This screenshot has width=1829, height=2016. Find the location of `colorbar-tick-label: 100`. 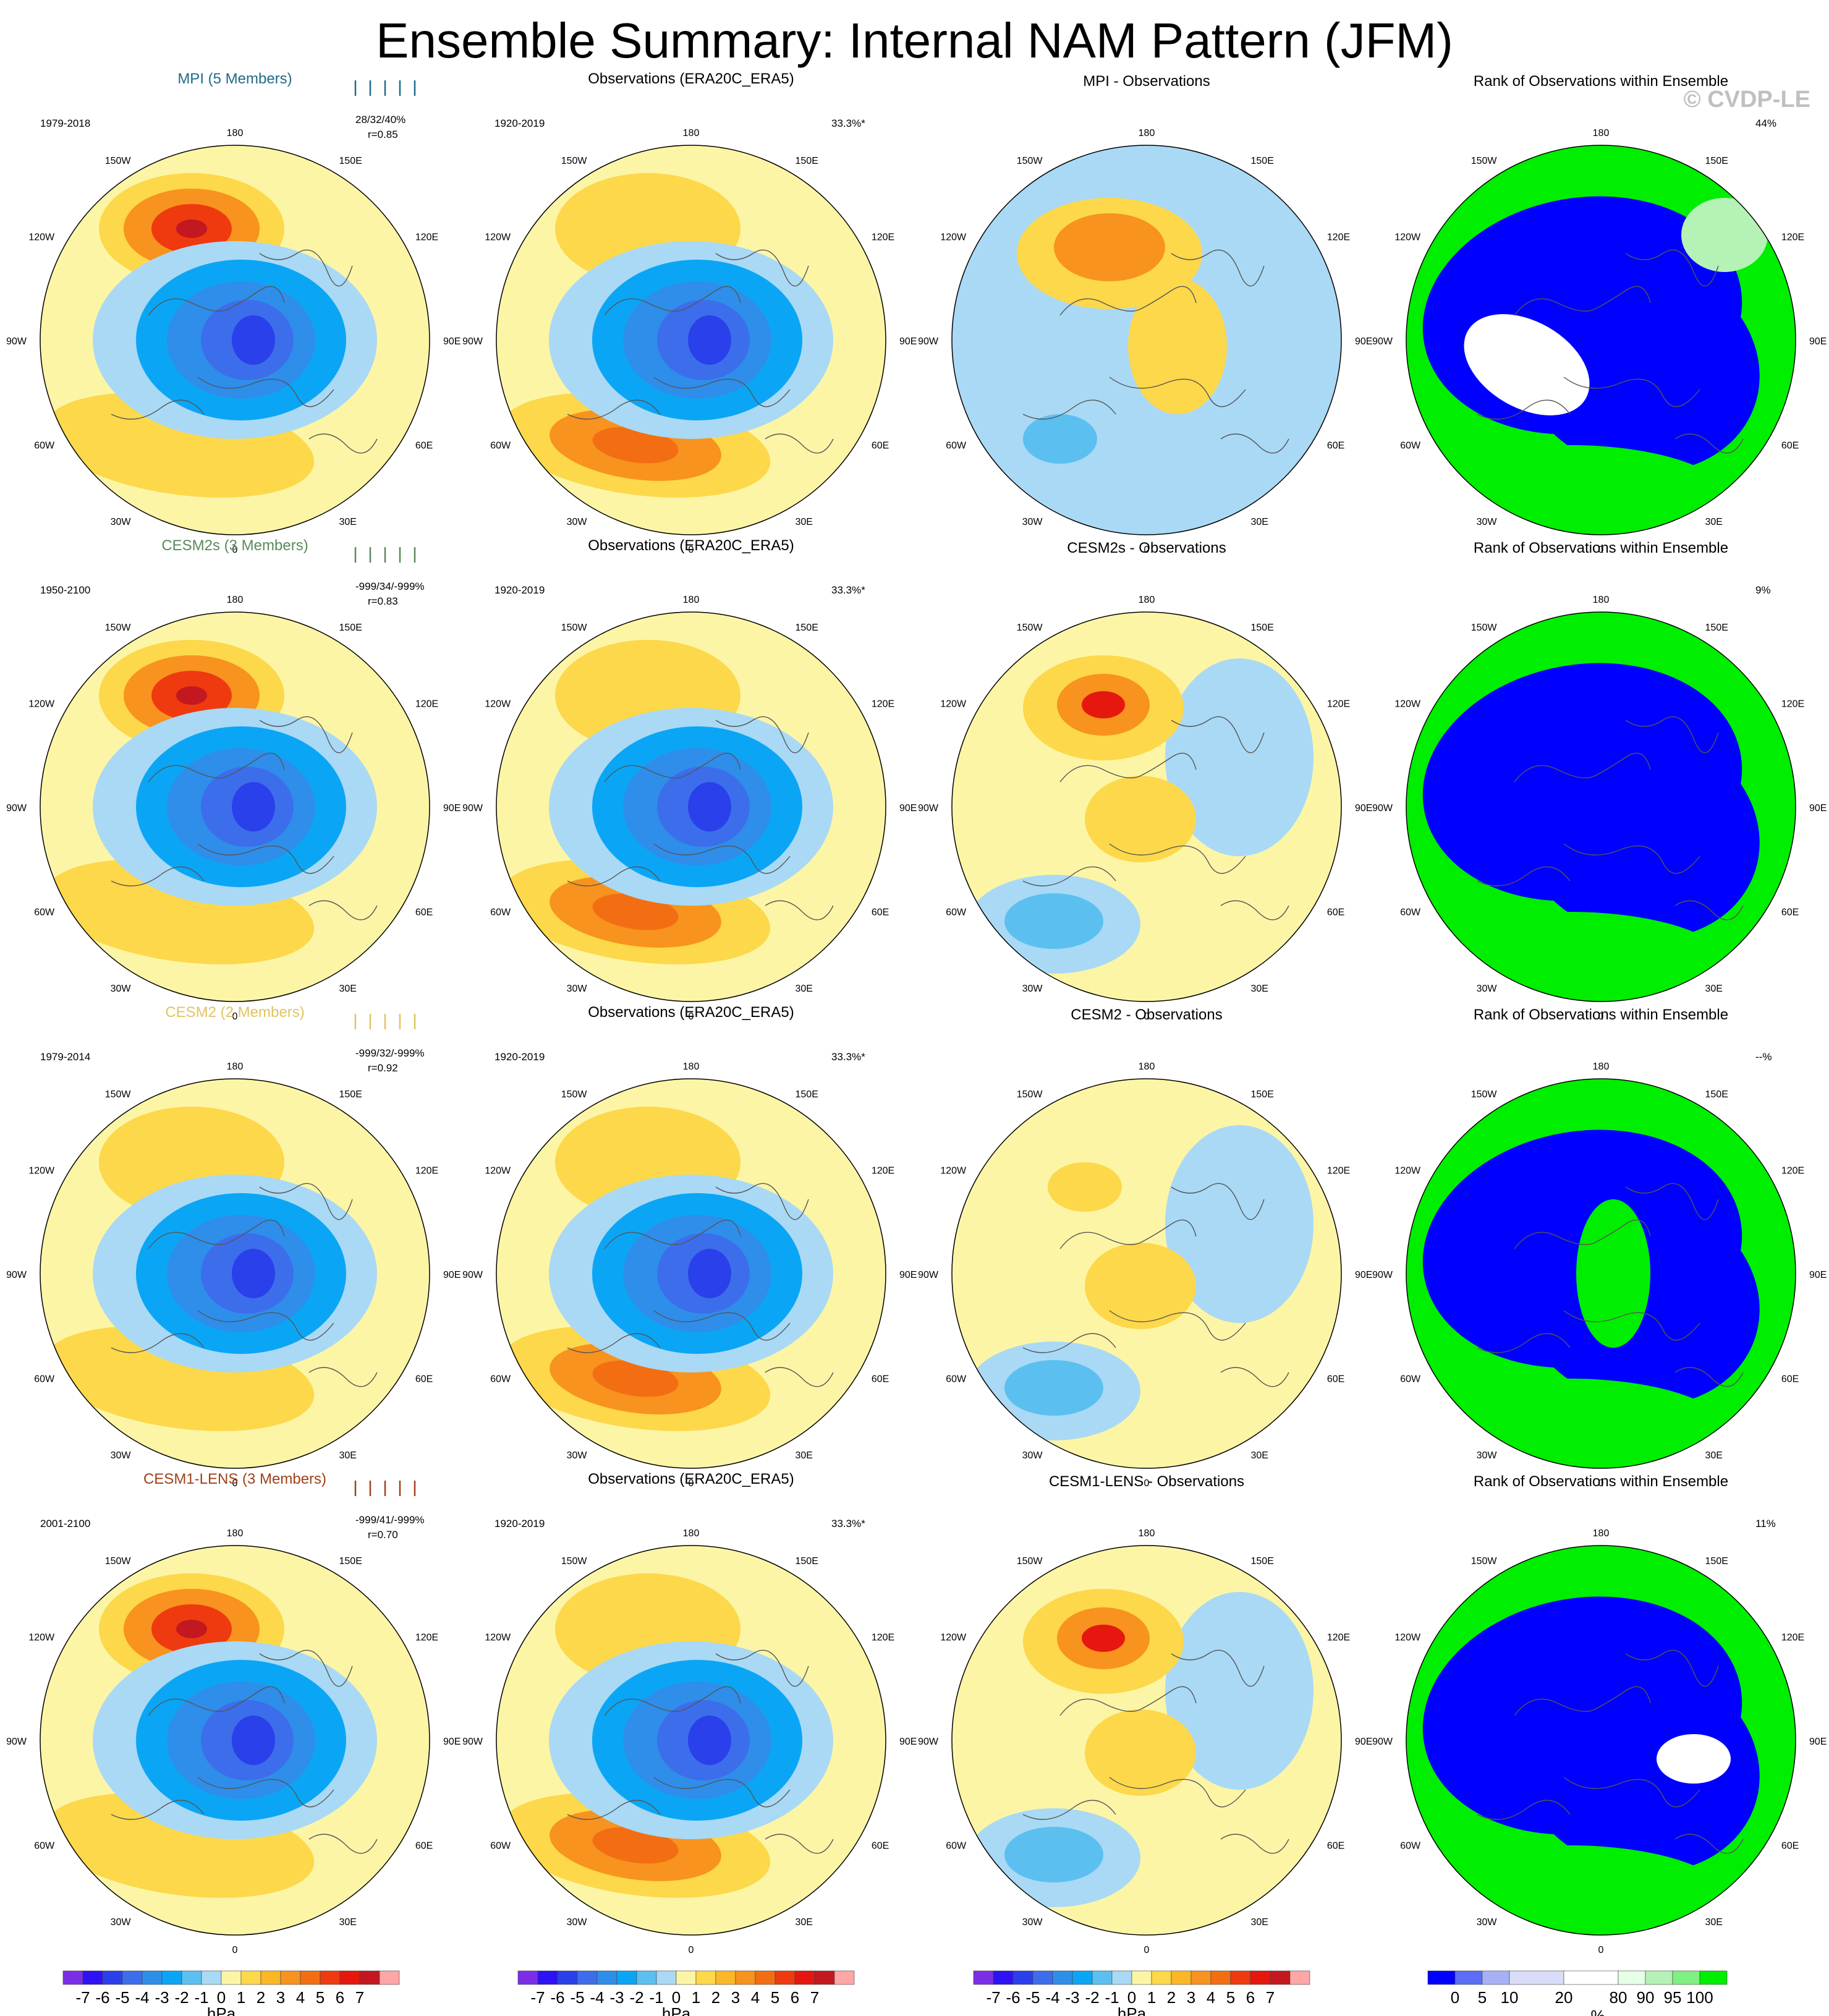

colorbar-tick-label: 100 is located at coordinates (1699, 1997).